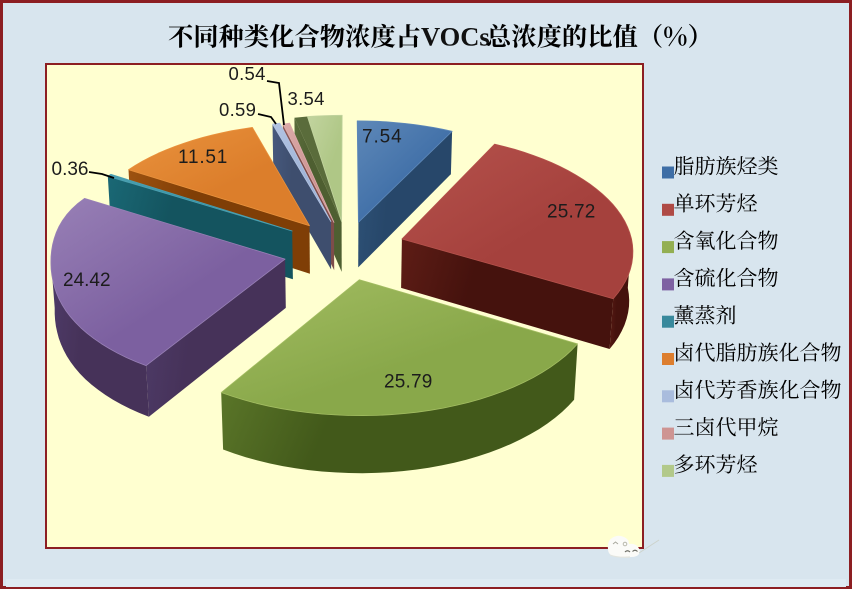 The width and height of the screenshot is (852, 592). What do you see at coordinates (203, 157) in the screenshot?
I see `svg-text: 11.51` at bounding box center [203, 157].